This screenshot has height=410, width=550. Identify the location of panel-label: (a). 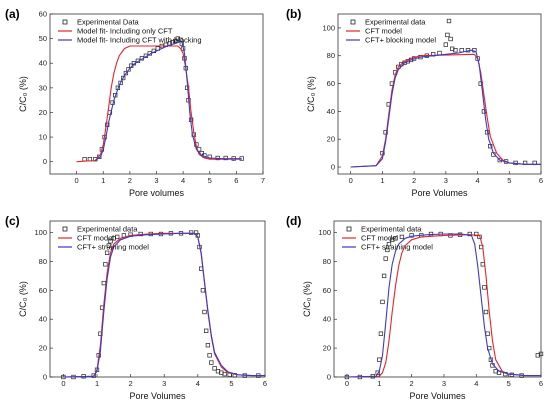
(12, 14).